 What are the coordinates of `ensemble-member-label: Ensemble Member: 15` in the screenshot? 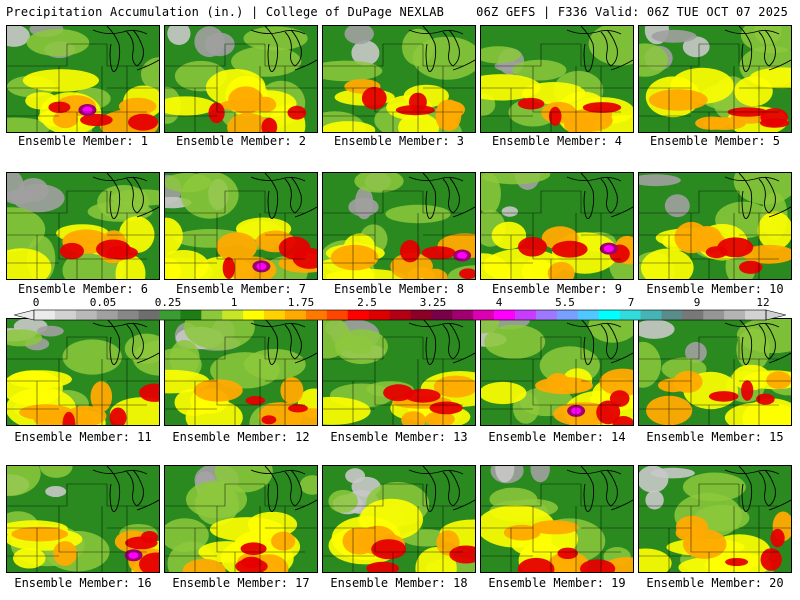 It's located at (715, 437).